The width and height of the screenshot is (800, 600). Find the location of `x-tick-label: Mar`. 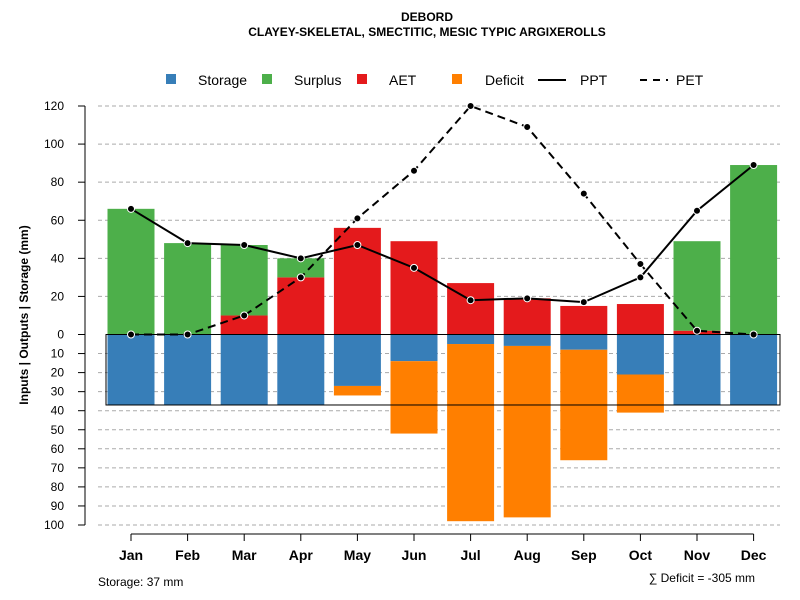

x-tick-label: Mar is located at coordinates (244, 555).